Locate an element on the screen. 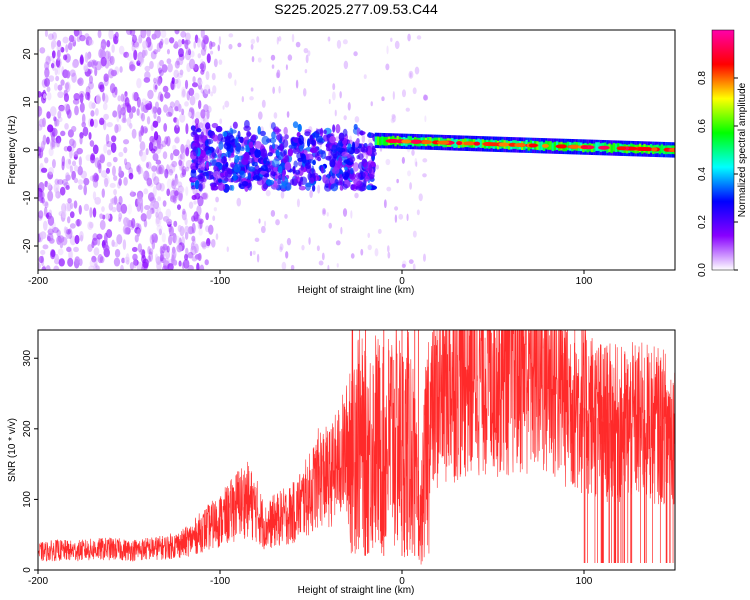 The height and width of the screenshot is (600, 750). y-tick-label: 20 is located at coordinates (27, 54).